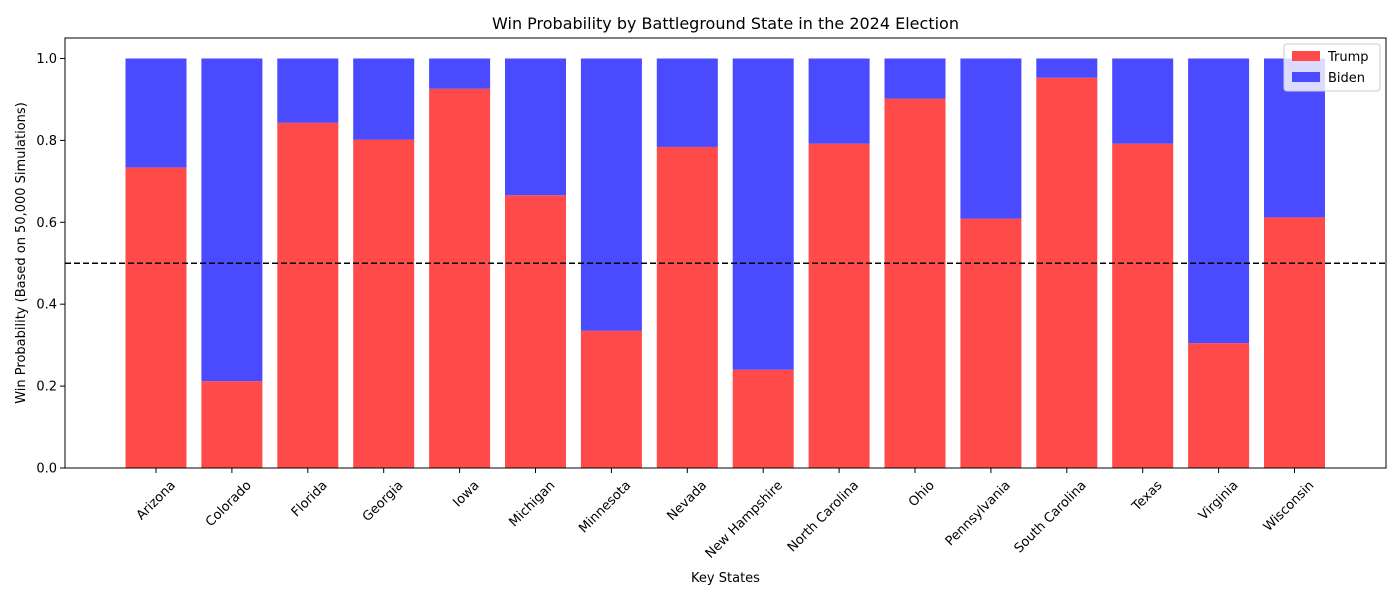 The width and height of the screenshot is (1400, 600). What do you see at coordinates (611, 194) in the screenshot?
I see `bar-biden-minnesota` at bounding box center [611, 194].